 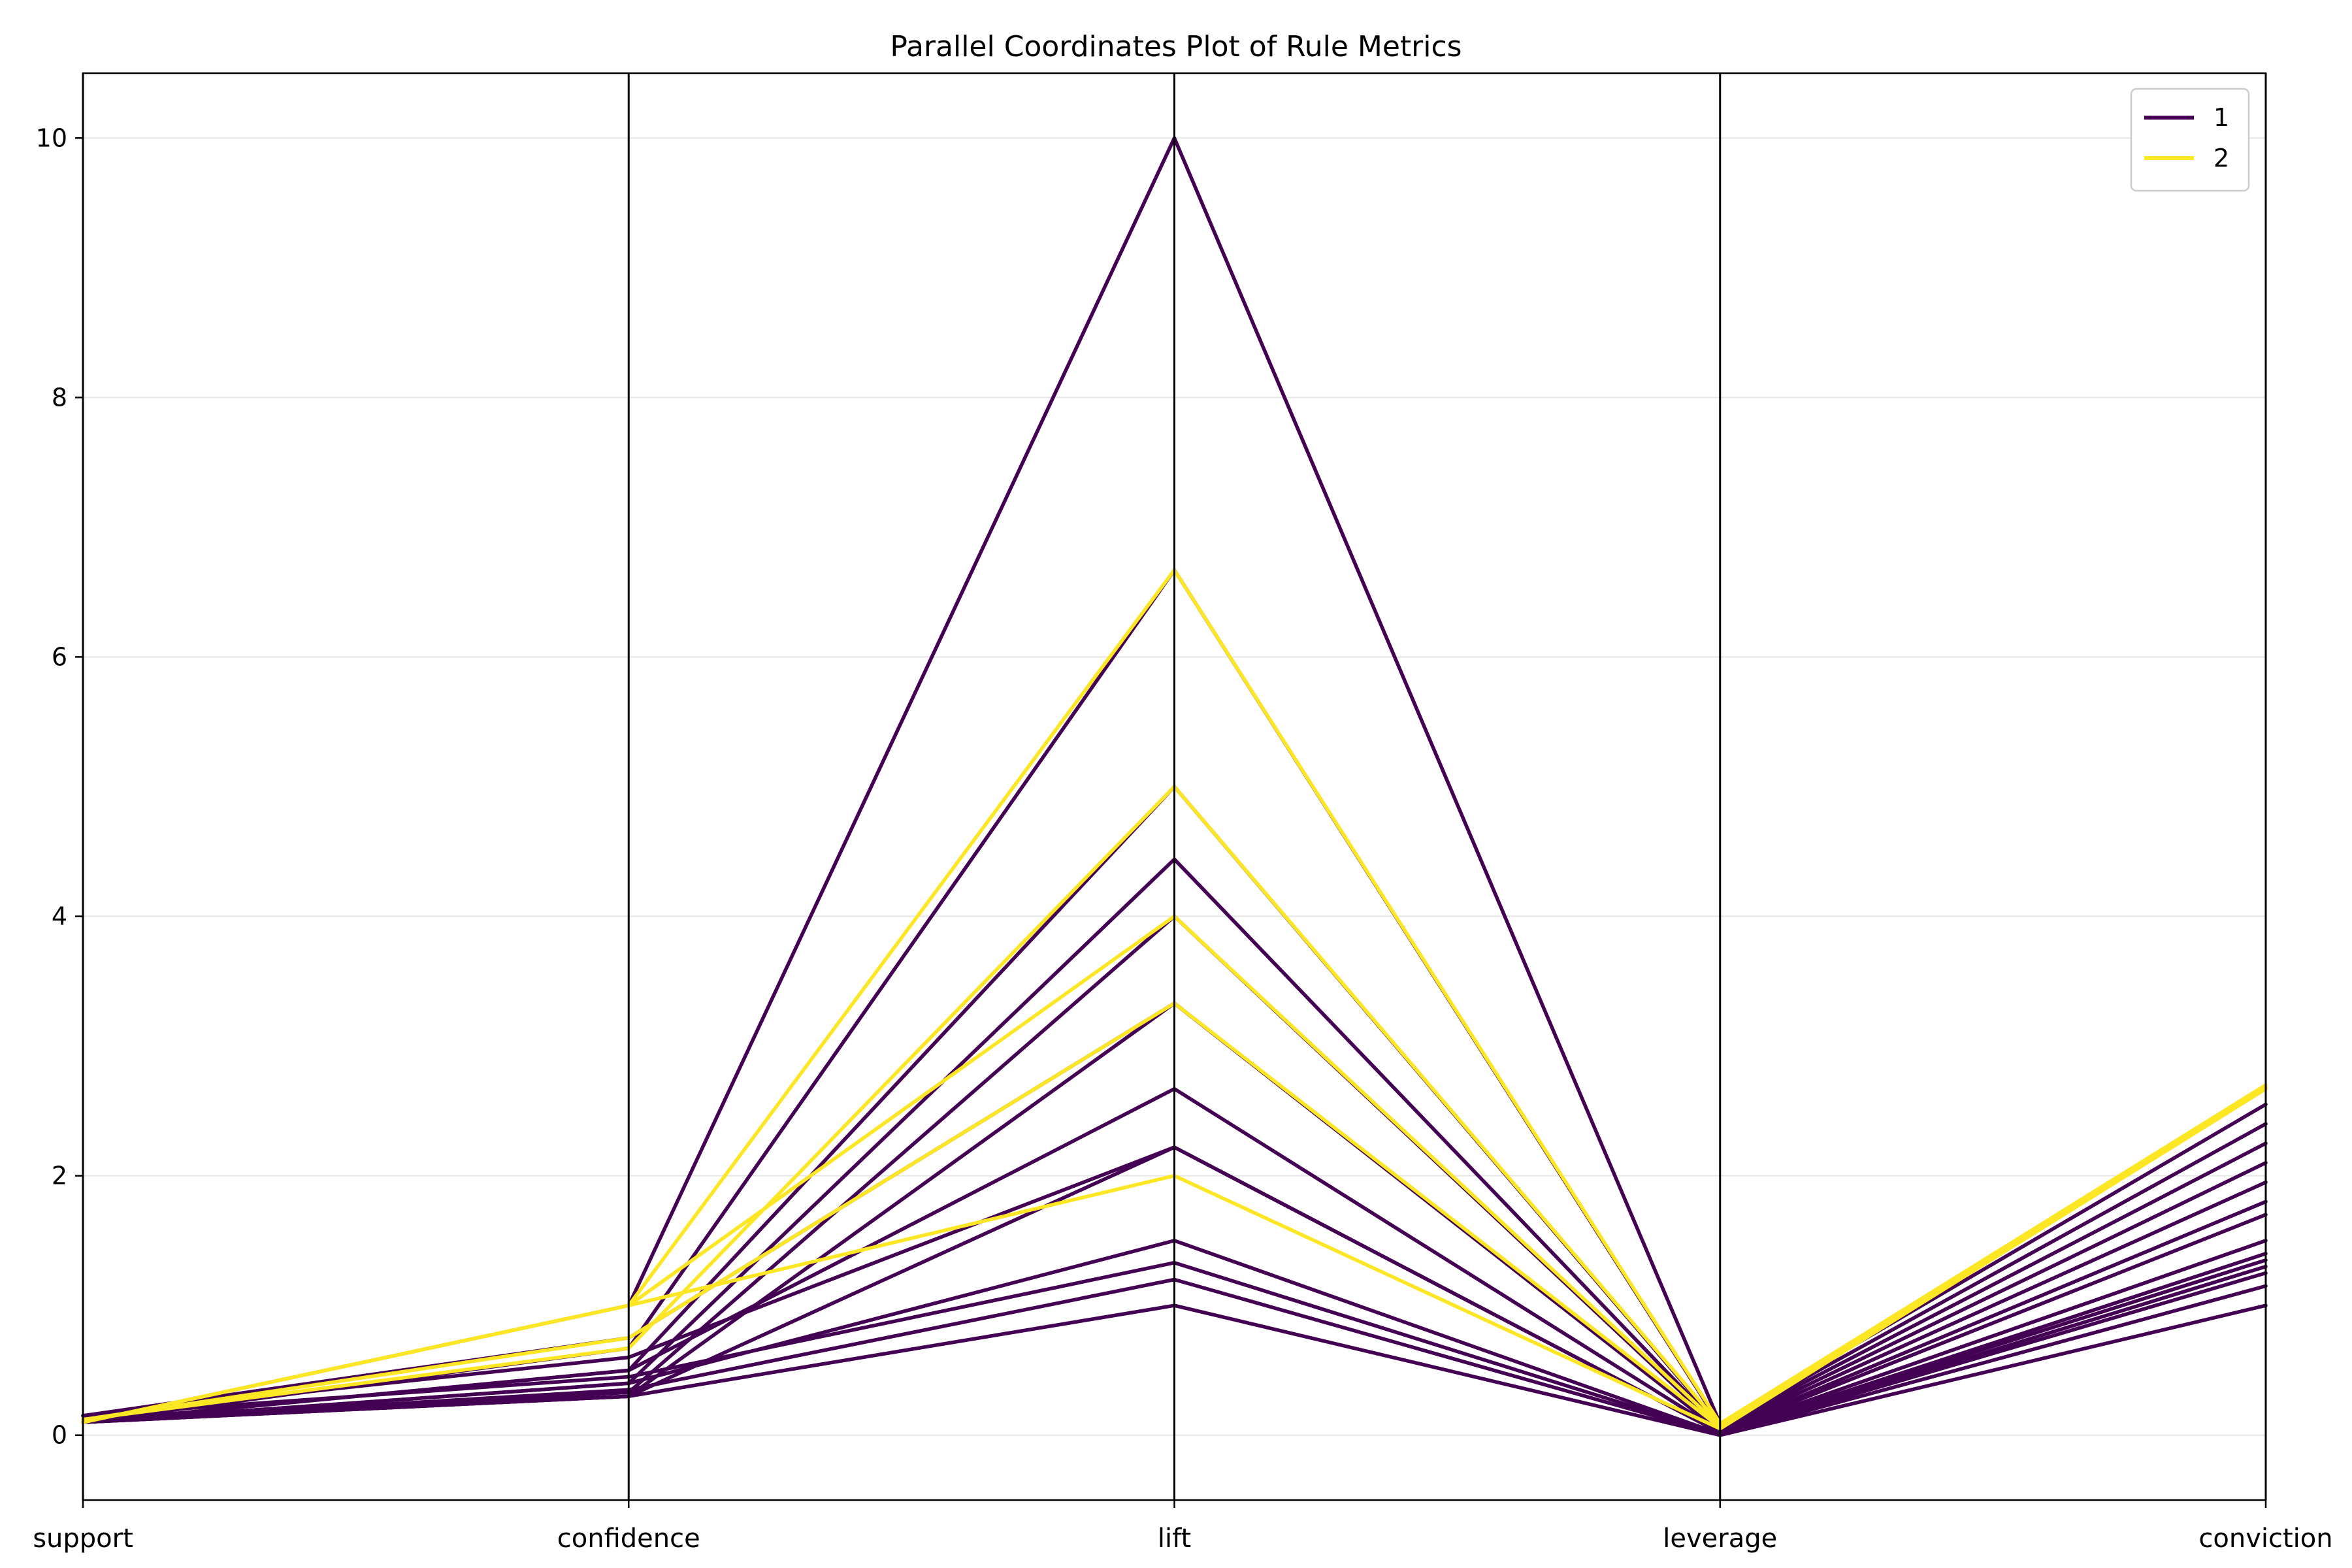 What do you see at coordinates (1720, 1539) in the screenshot?
I see `axis-label-leverage: leverage` at bounding box center [1720, 1539].